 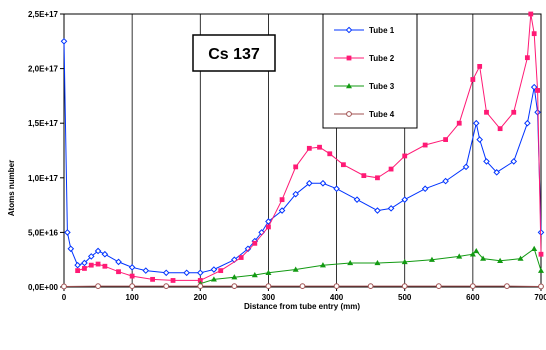 What do you see at coordinates (364, 86) in the screenshot?
I see `legend-entry: Tube 3` at bounding box center [364, 86].